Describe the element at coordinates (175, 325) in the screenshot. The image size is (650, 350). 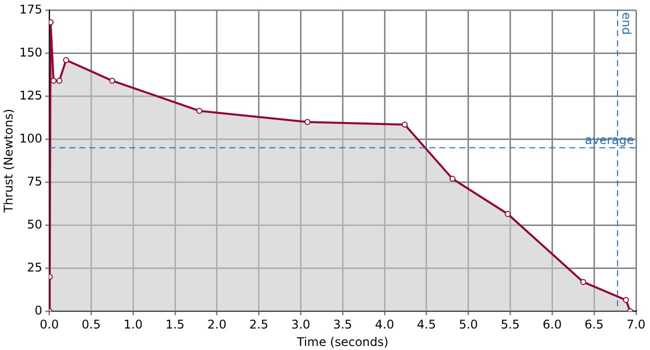
I see `x-tick-label: 1.5` at that location.